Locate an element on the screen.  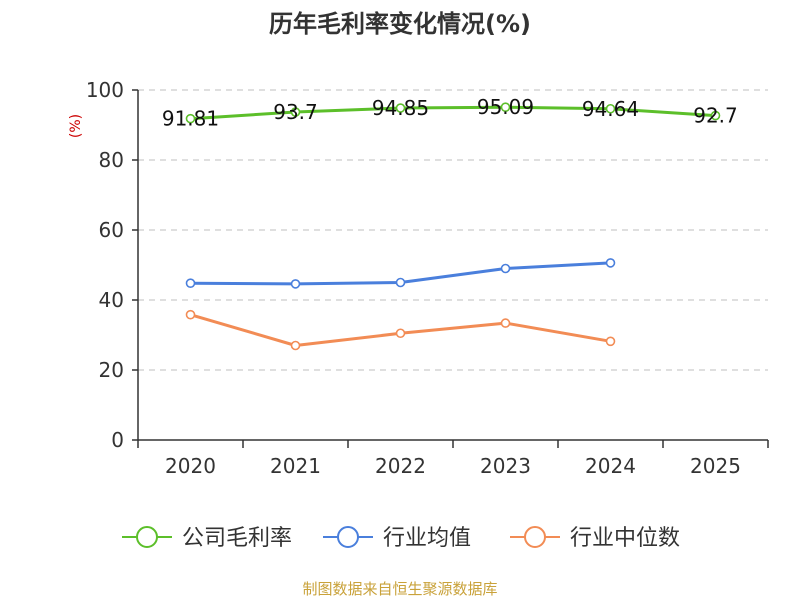
y-tick-label: 40 is located at coordinates (111, 300).